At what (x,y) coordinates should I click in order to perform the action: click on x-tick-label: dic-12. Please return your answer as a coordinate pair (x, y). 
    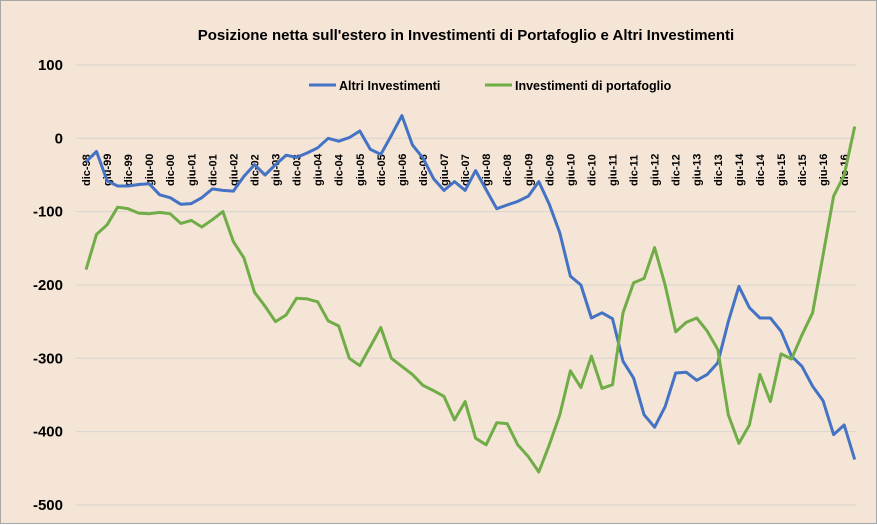
    Looking at the image, I should click on (677, 170).